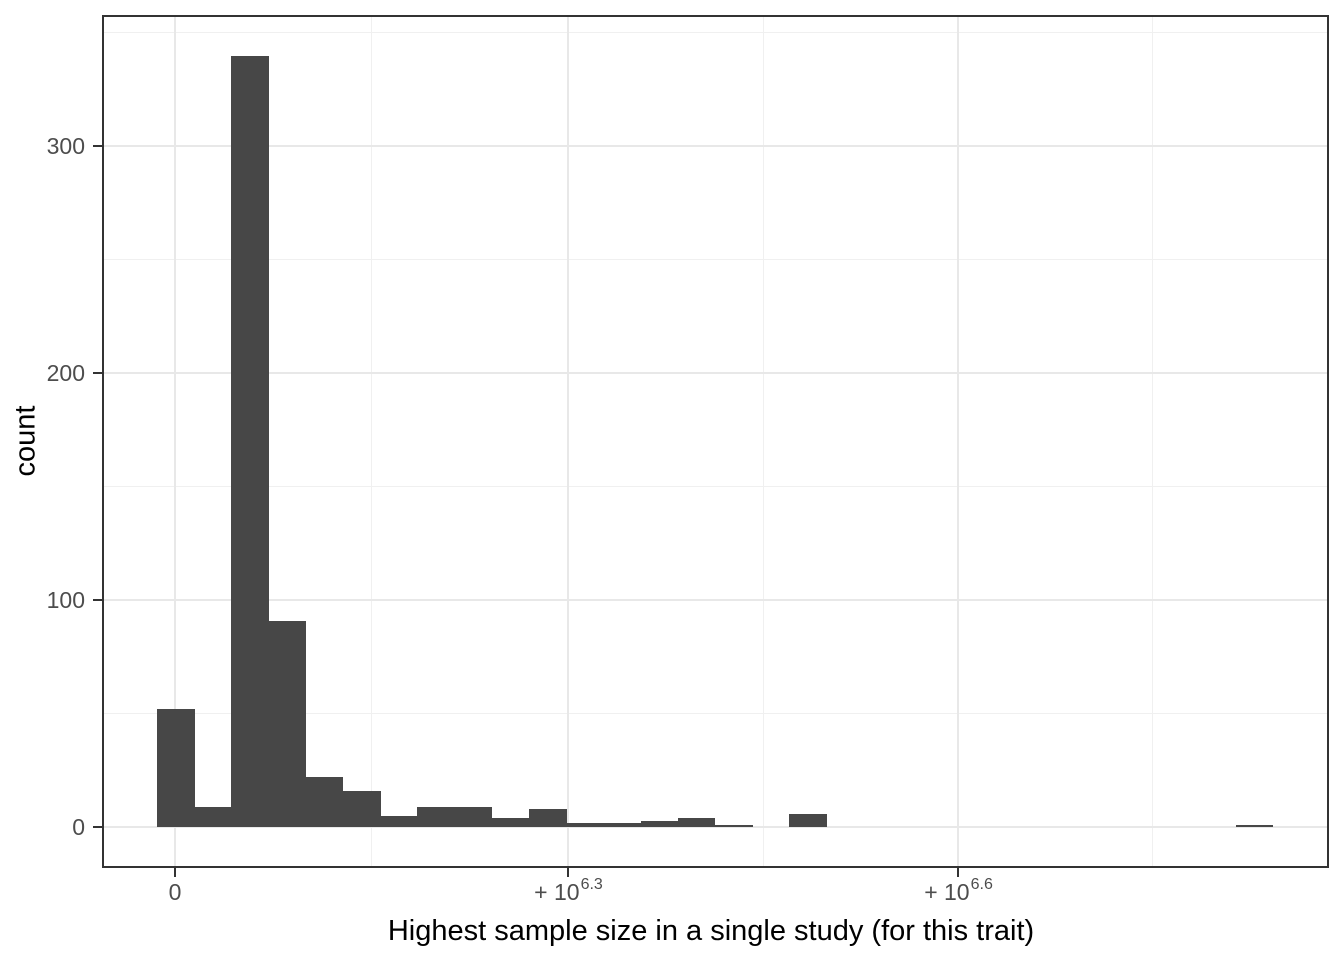  What do you see at coordinates (78, 827) in the screenshot?
I see `y-tick-label: 0` at bounding box center [78, 827].